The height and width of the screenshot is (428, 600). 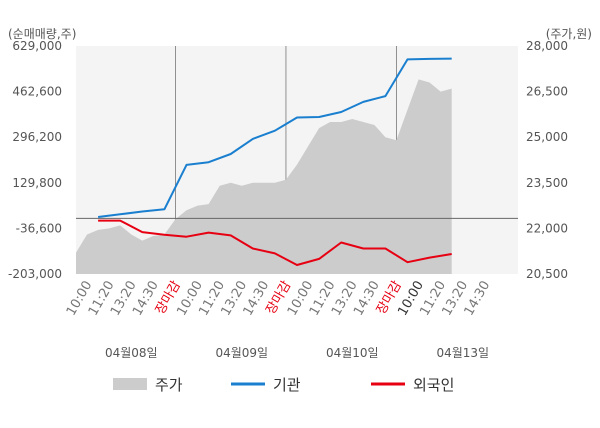 I want to click on date-label: 04월09일, so click(x=241, y=353).